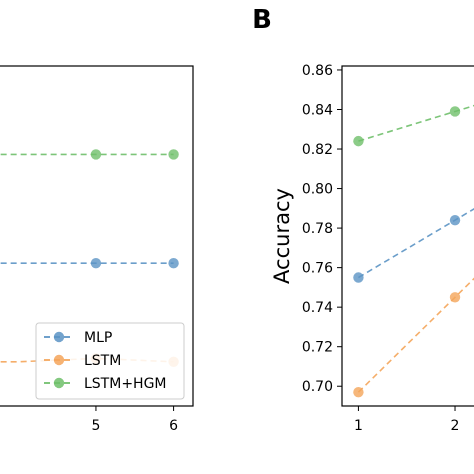 The image size is (474, 474). Describe the element at coordinates (59, 360) in the screenshot. I see `legend-marker-lstm` at that location.